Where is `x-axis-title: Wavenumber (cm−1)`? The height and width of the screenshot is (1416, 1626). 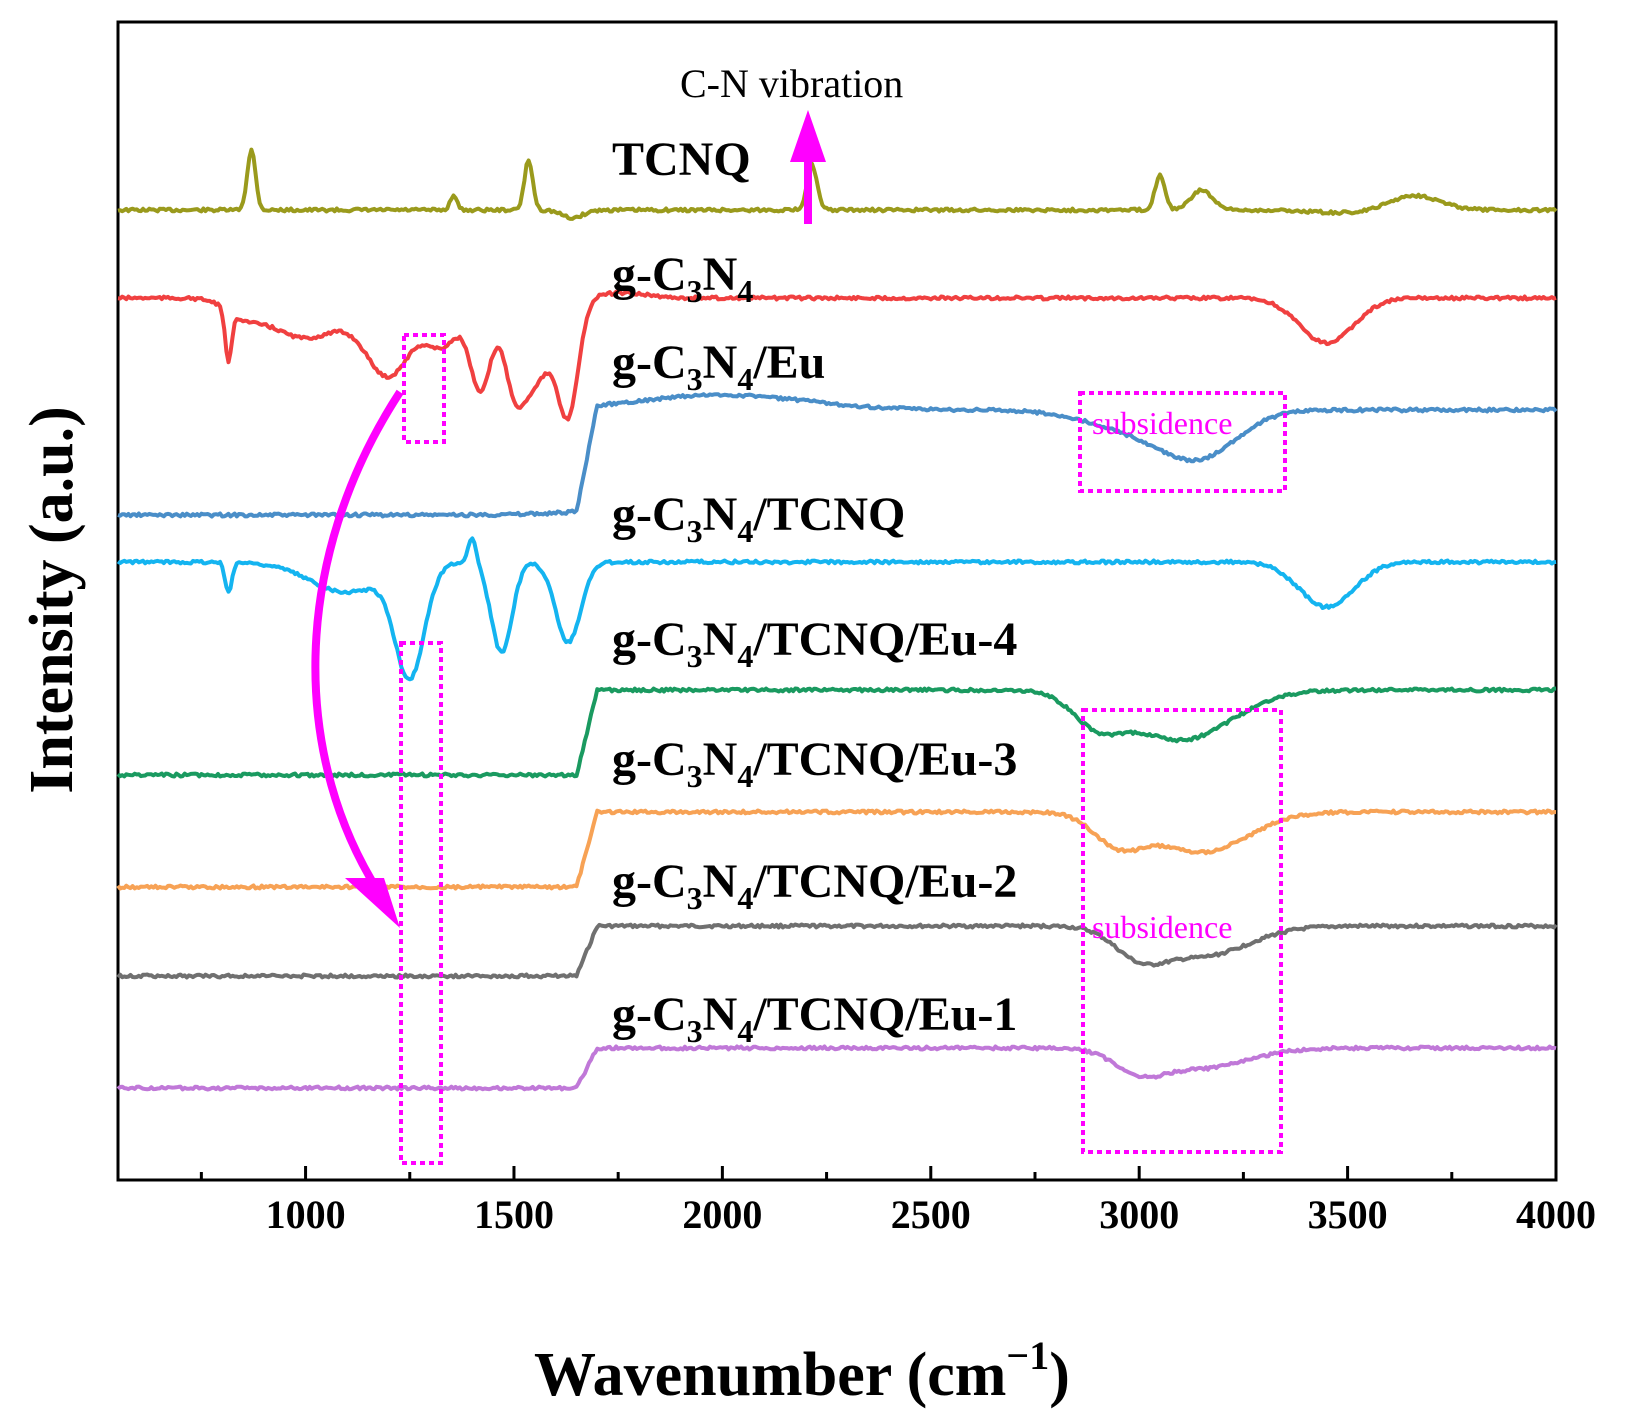 x-axis-title: Wavenumber (cm−1) is located at coordinates (802, 1371).